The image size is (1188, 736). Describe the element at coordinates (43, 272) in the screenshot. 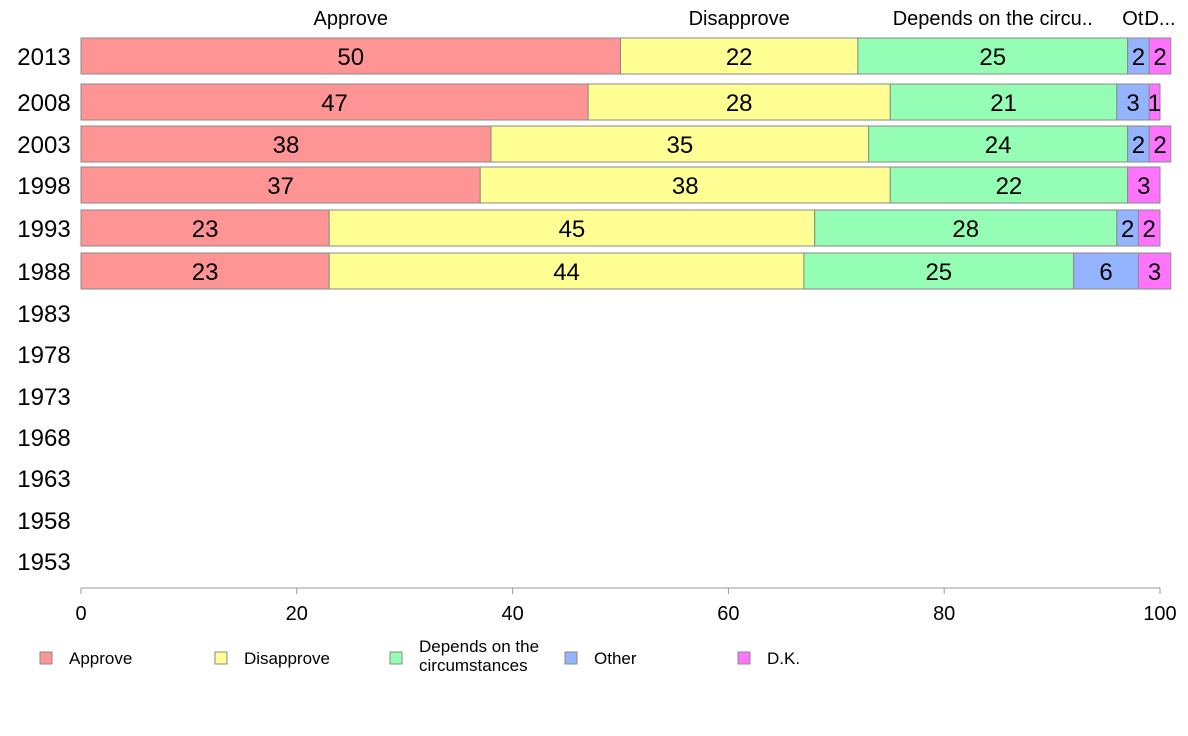

I see `year-label: 1988` at that location.